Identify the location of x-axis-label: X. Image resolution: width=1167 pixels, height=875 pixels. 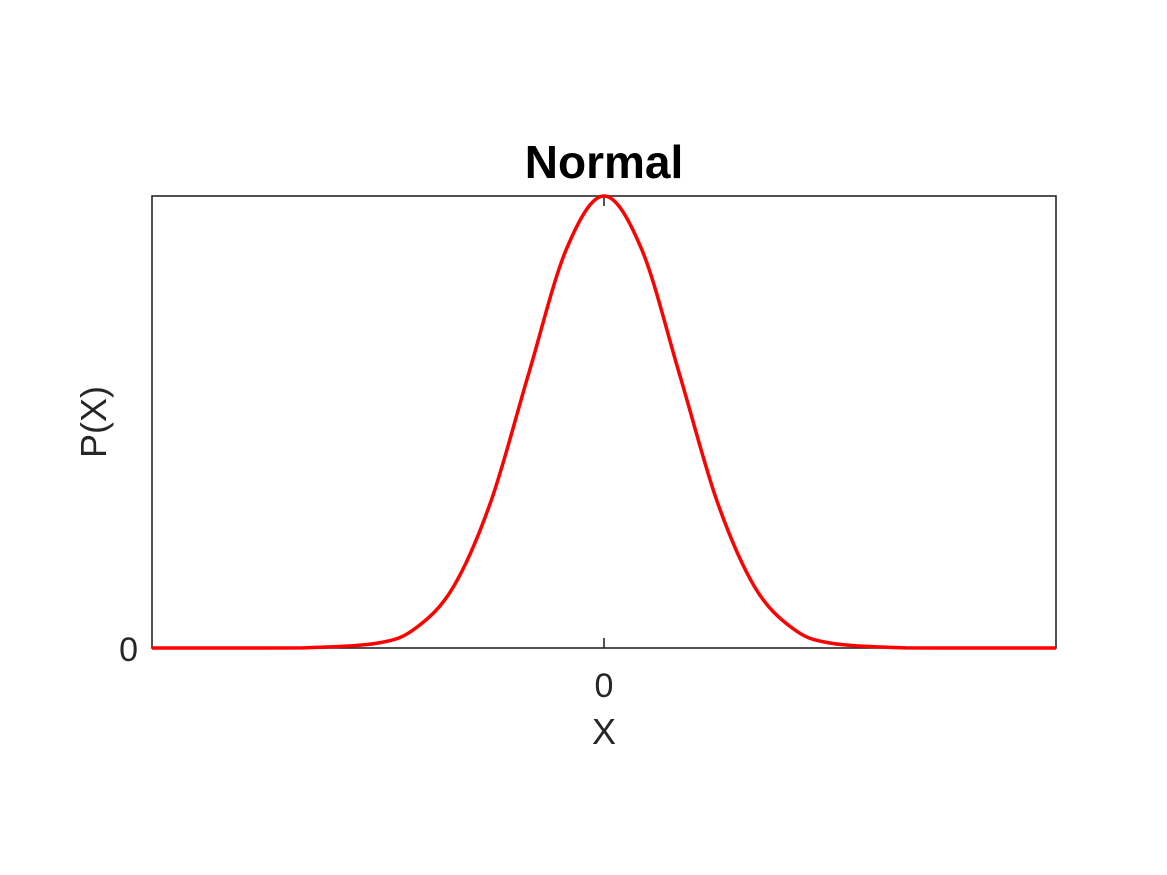
(604, 731).